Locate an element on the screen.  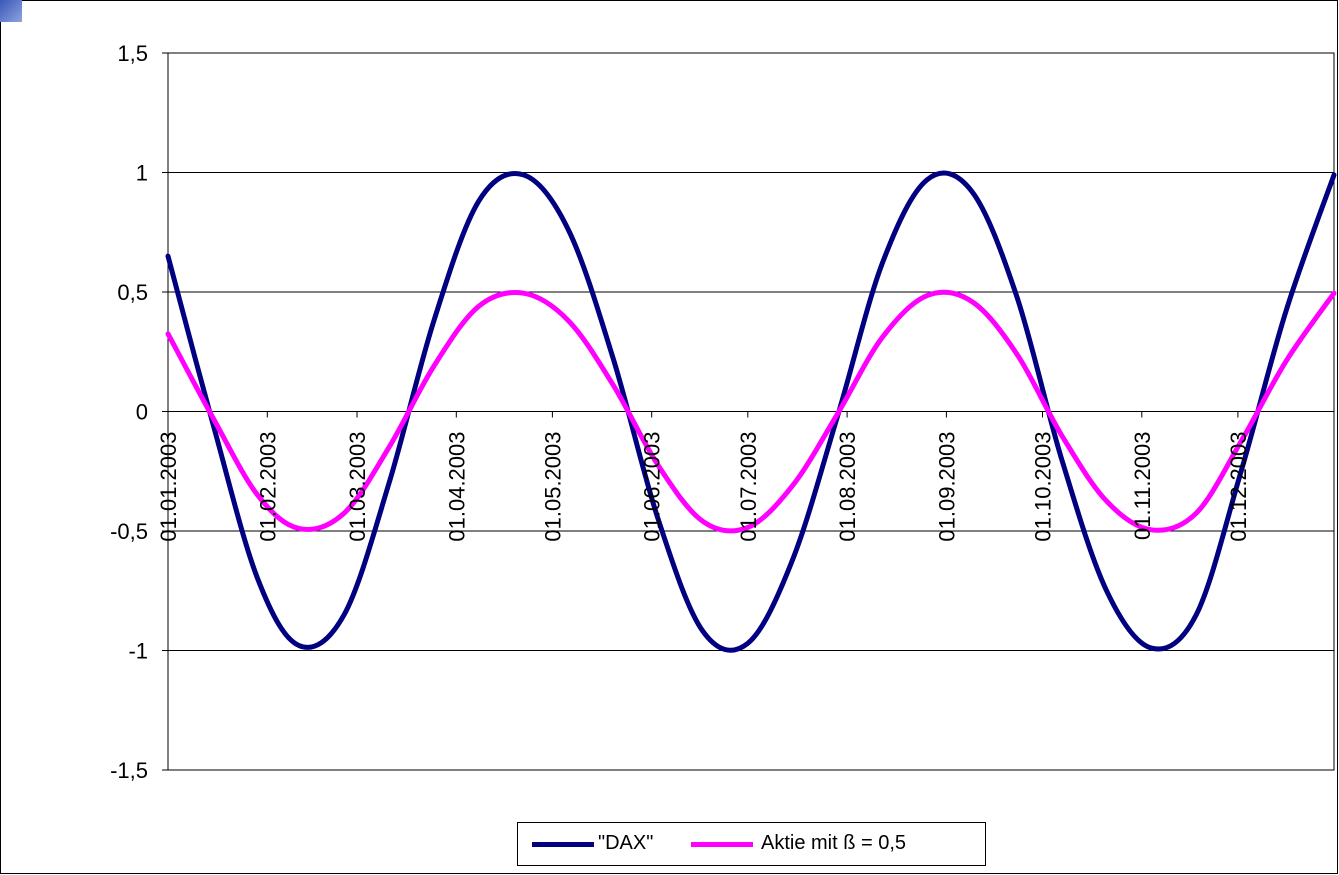
legend-label-dax: "DAX" is located at coordinates (626, 843).